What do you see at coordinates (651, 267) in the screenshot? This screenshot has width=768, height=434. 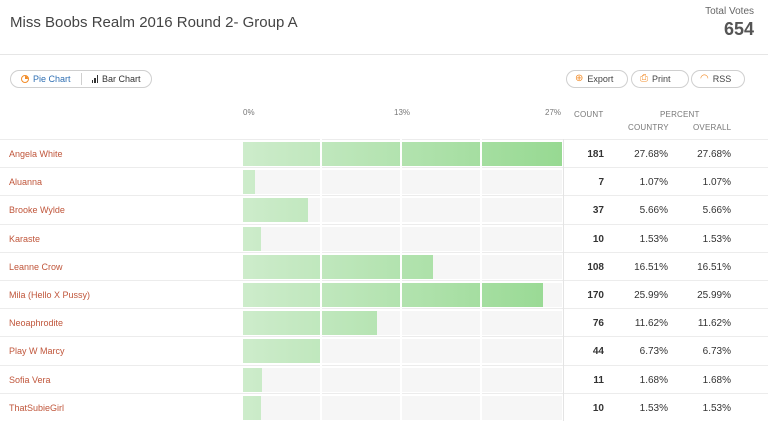 I see `percent-country: 16.51%` at bounding box center [651, 267].